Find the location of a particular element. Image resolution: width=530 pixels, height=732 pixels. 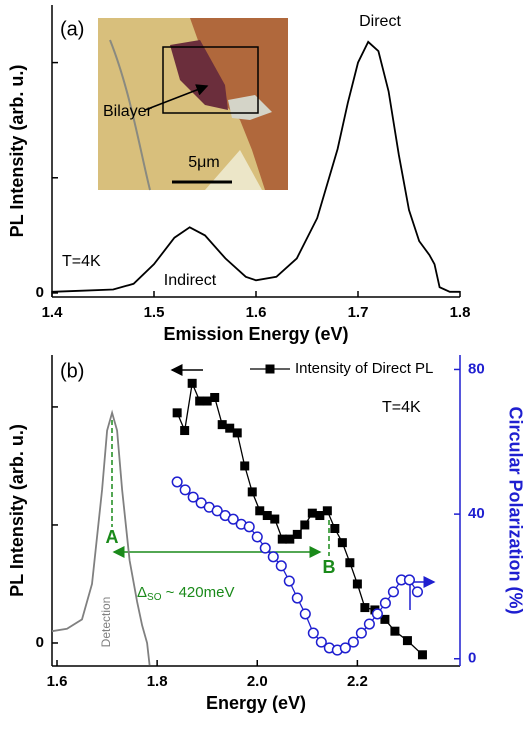

y2-tick-label: 80 is located at coordinates (476, 368).